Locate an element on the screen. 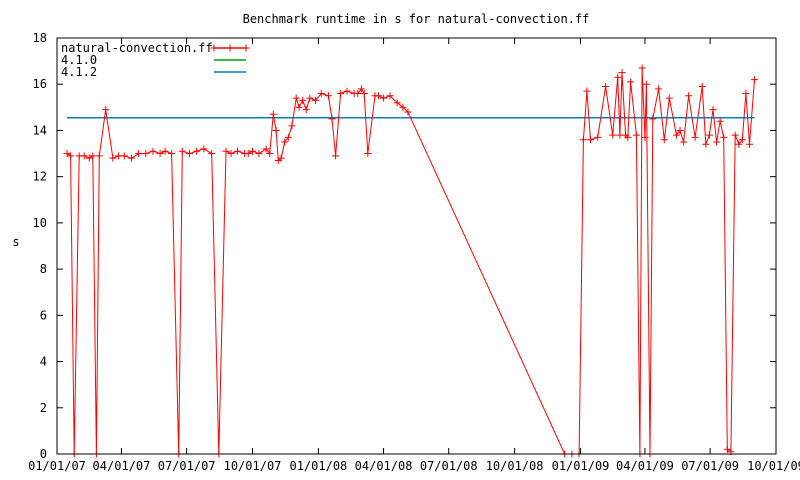 This screenshot has height=480, width=800. x-tick-label: 01/01/08 is located at coordinates (318, 466).